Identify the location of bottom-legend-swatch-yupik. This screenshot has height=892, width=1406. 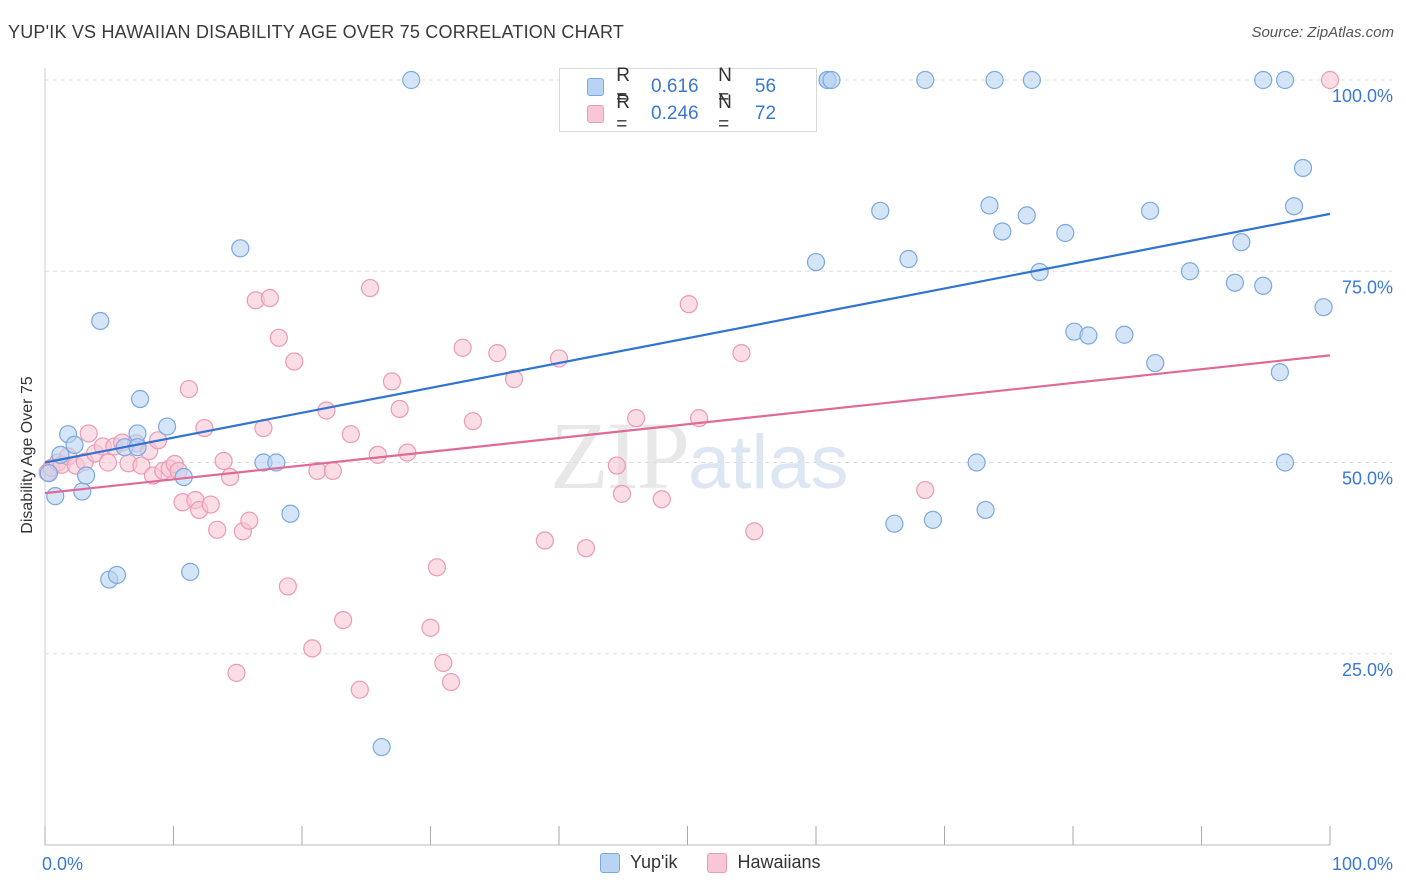
(610, 862).